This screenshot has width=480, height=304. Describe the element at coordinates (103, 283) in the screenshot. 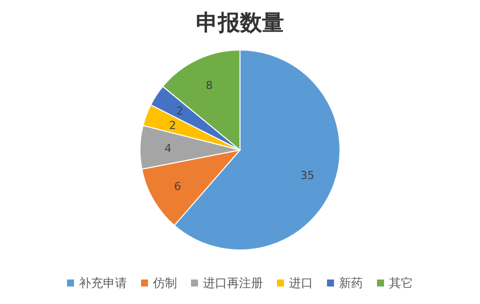

I see `legend-label: 补充申请` at that location.